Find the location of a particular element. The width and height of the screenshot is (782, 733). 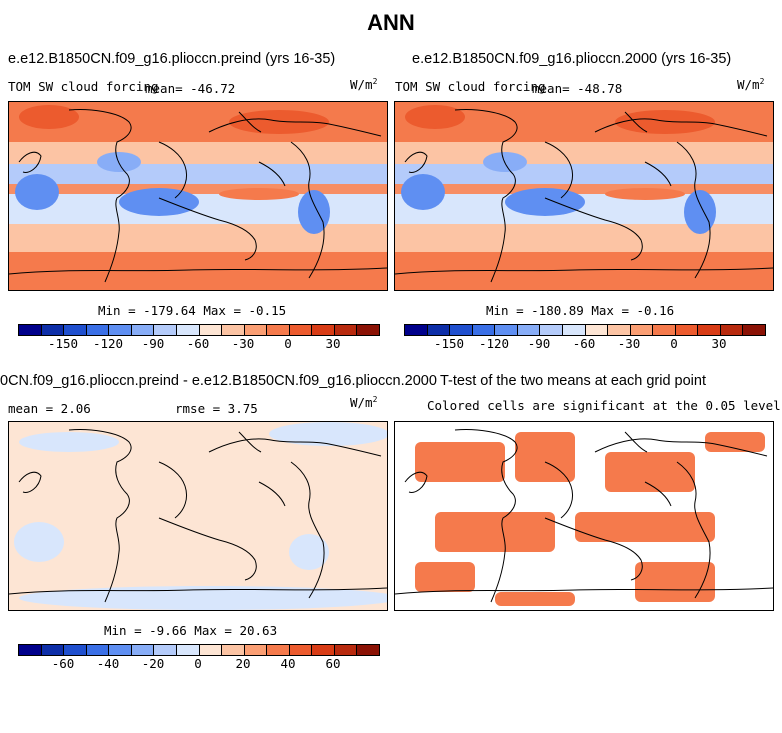

minmax-bottom-left: Min = -9.66 Max = 20.63 is located at coordinates (191, 630).